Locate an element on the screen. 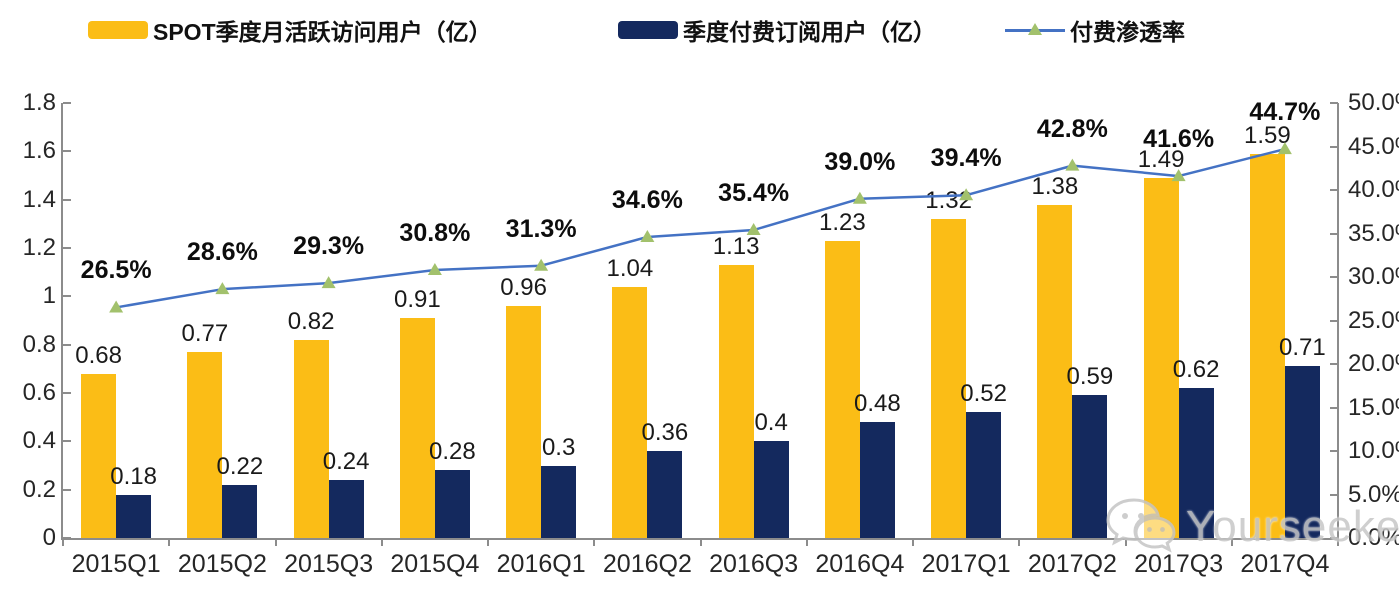 The height and width of the screenshot is (596, 1399). left-axis-tick-label: 1.8 is located at coordinates (39, 102).